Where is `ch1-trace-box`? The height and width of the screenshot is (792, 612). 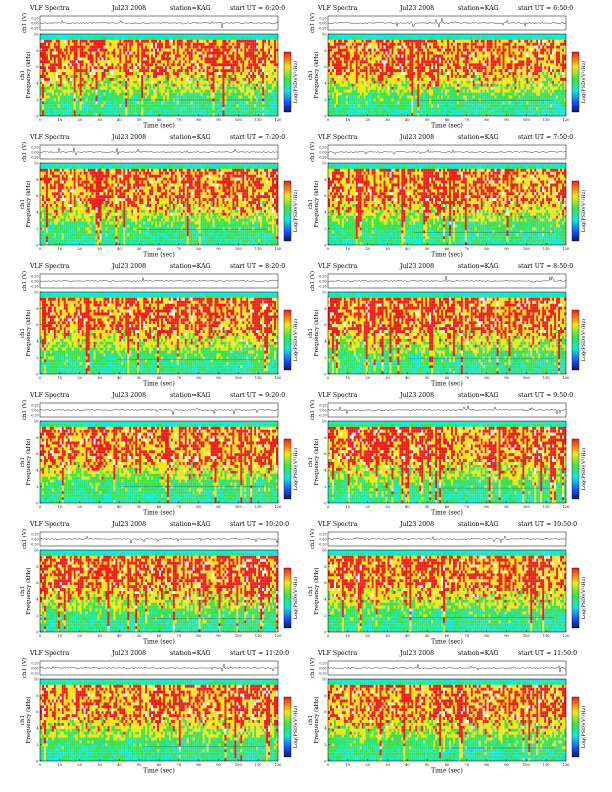 ch1-trace-box is located at coordinates (159, 410).